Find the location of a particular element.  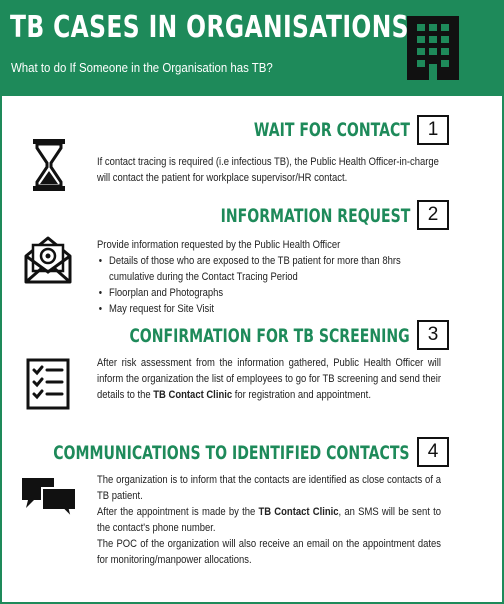

section-2-title: INFORMATION REQUEST is located at coordinates (315, 216).